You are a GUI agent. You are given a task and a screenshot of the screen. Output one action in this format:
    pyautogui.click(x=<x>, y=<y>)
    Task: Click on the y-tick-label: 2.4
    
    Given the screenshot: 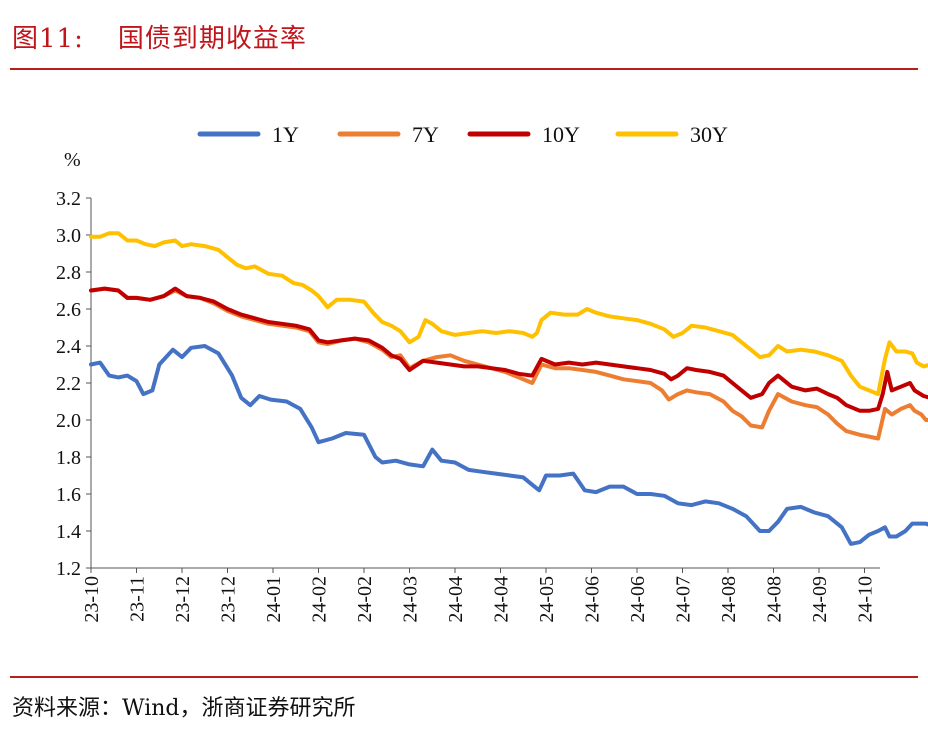 What is the action you would take?
    pyautogui.click(x=68, y=347)
    